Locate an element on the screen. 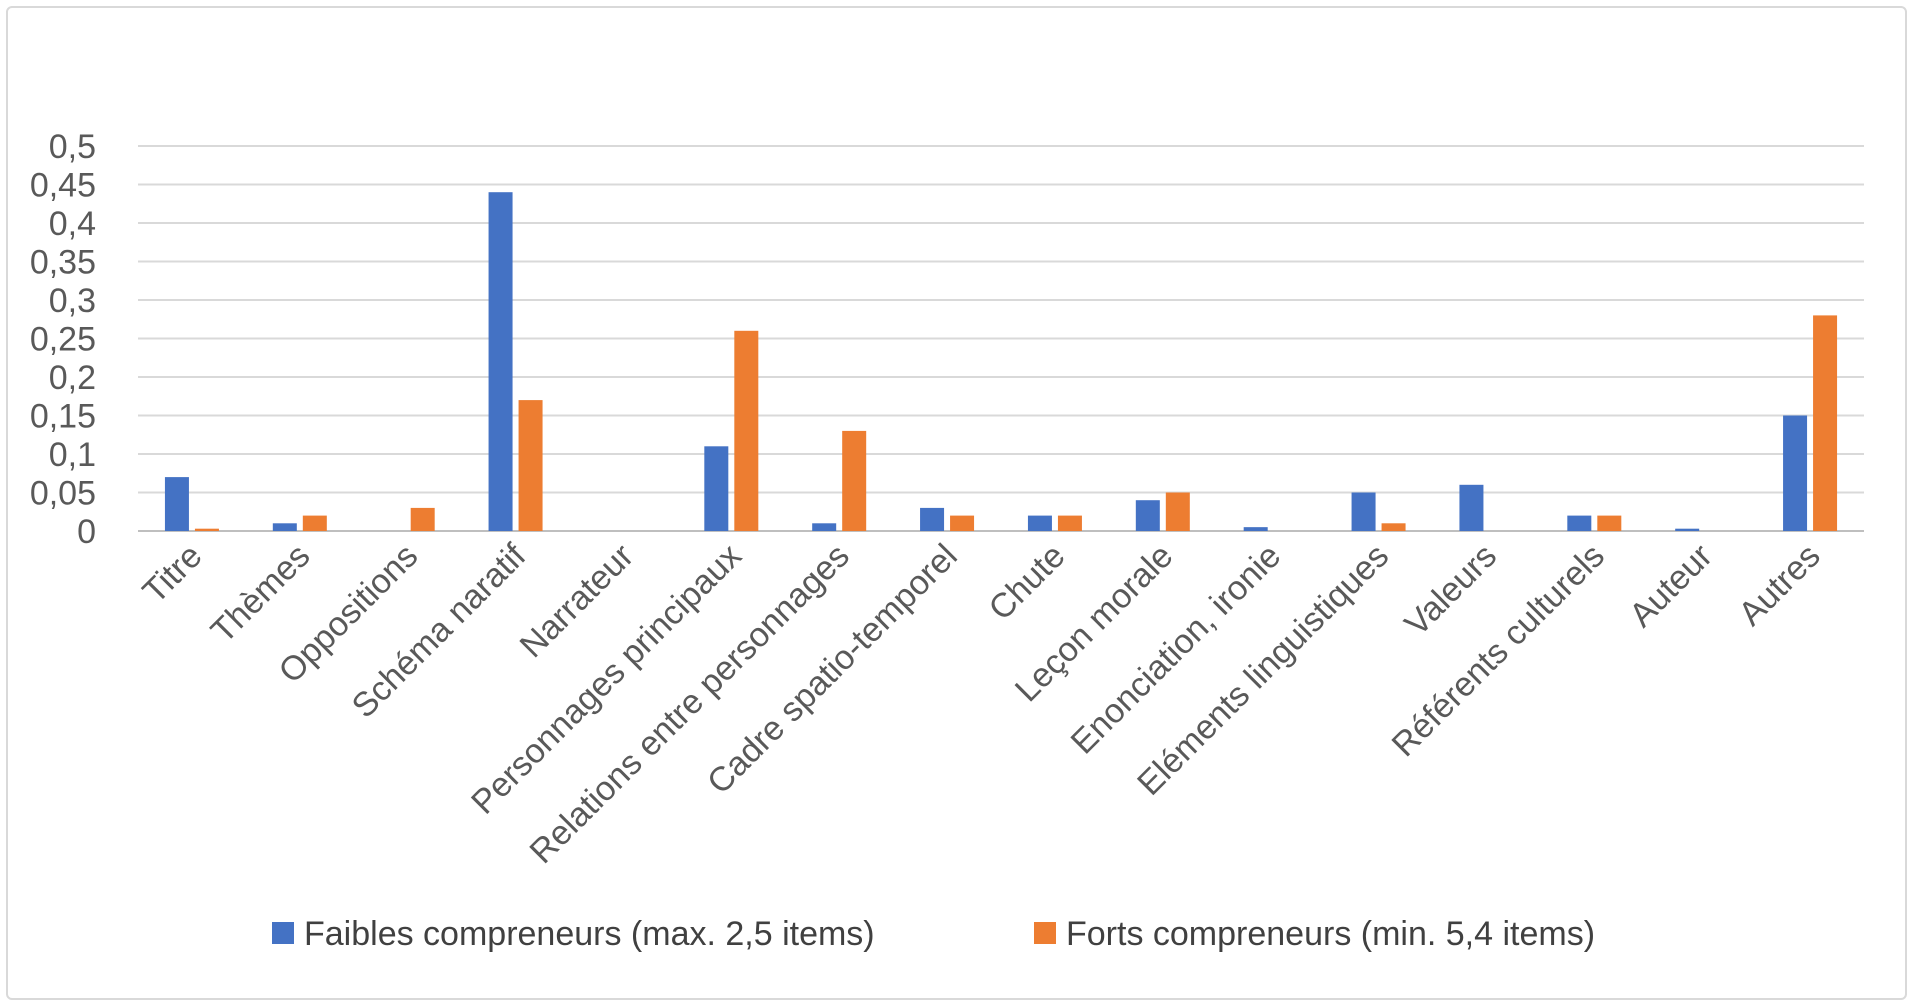  y-tick-label: 0,4 is located at coordinates (72, 224).